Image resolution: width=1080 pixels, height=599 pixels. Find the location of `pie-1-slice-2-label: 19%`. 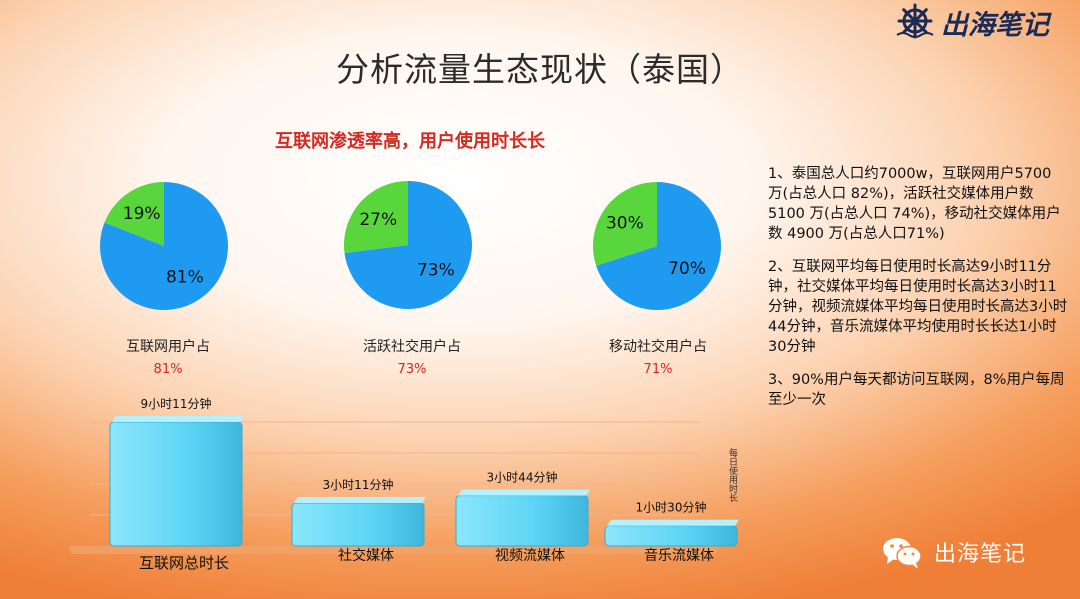

pie-1-slice-2-label: 19% is located at coordinates (142, 214).